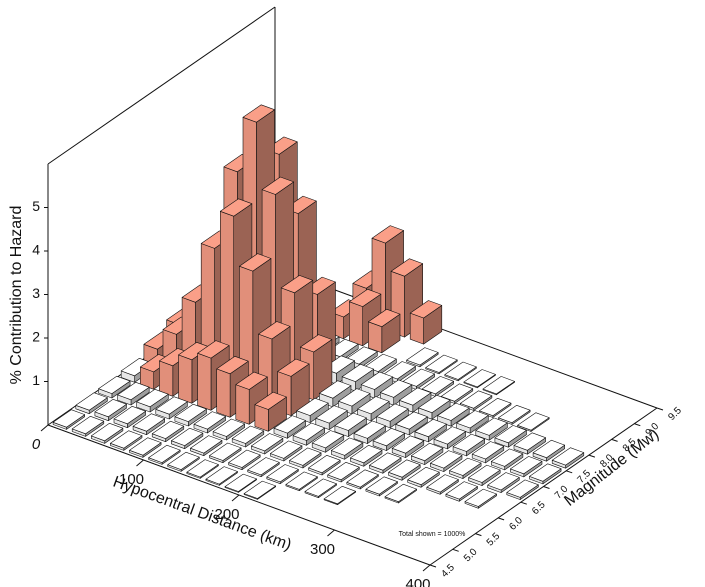  I want to click on floor-edge, so click(466, 338).